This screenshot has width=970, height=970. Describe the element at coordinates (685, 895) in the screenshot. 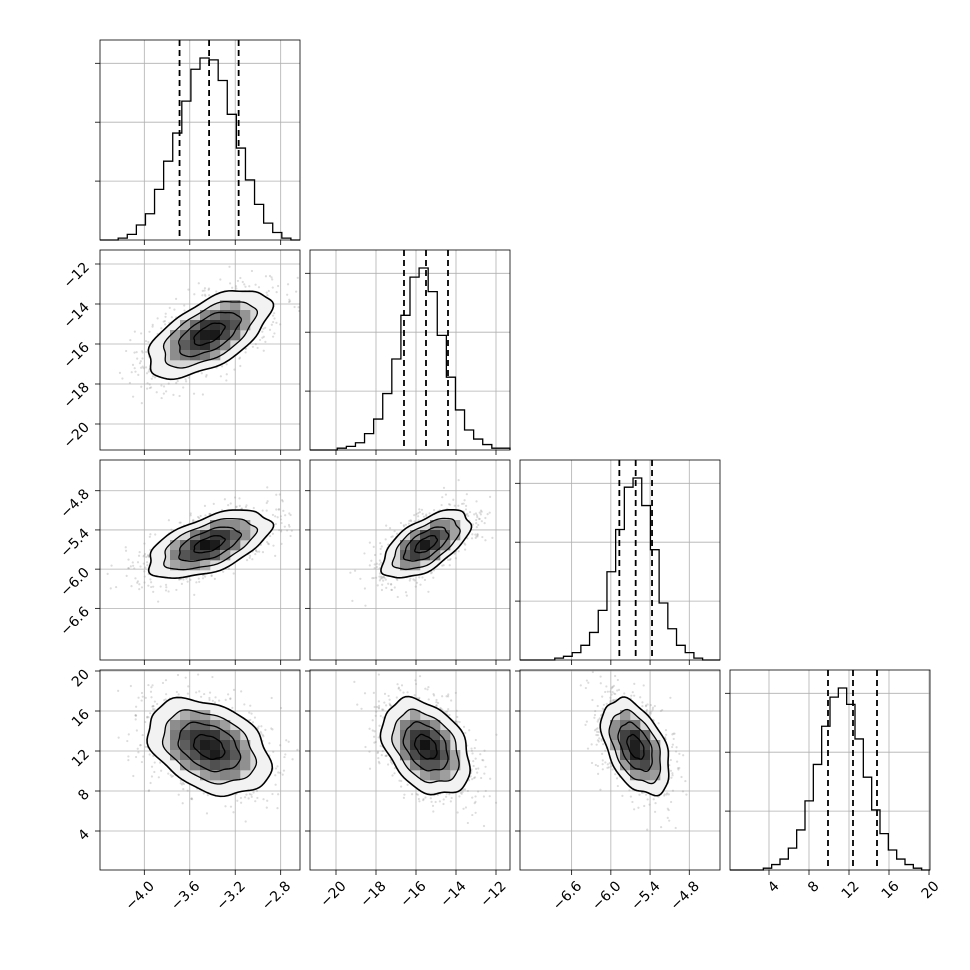

I see `xtick-label: −4.8` at that location.